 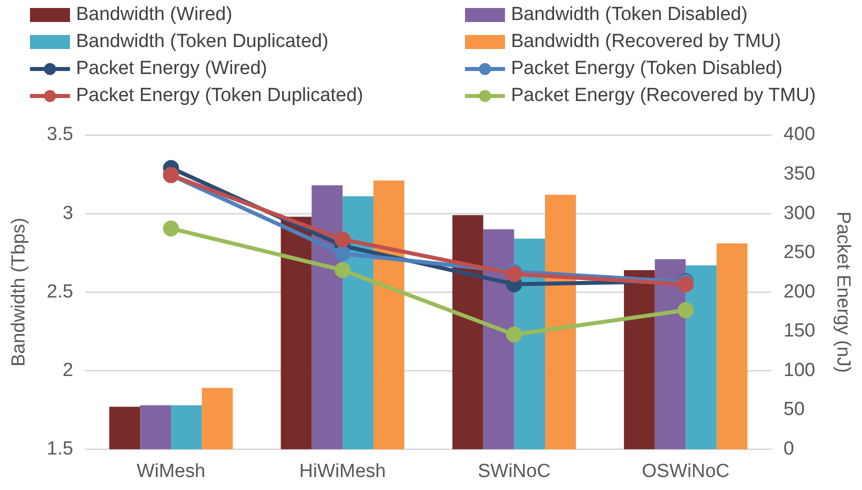 I want to click on legend-label: Packet Energy (Wired), so click(x=172, y=69).